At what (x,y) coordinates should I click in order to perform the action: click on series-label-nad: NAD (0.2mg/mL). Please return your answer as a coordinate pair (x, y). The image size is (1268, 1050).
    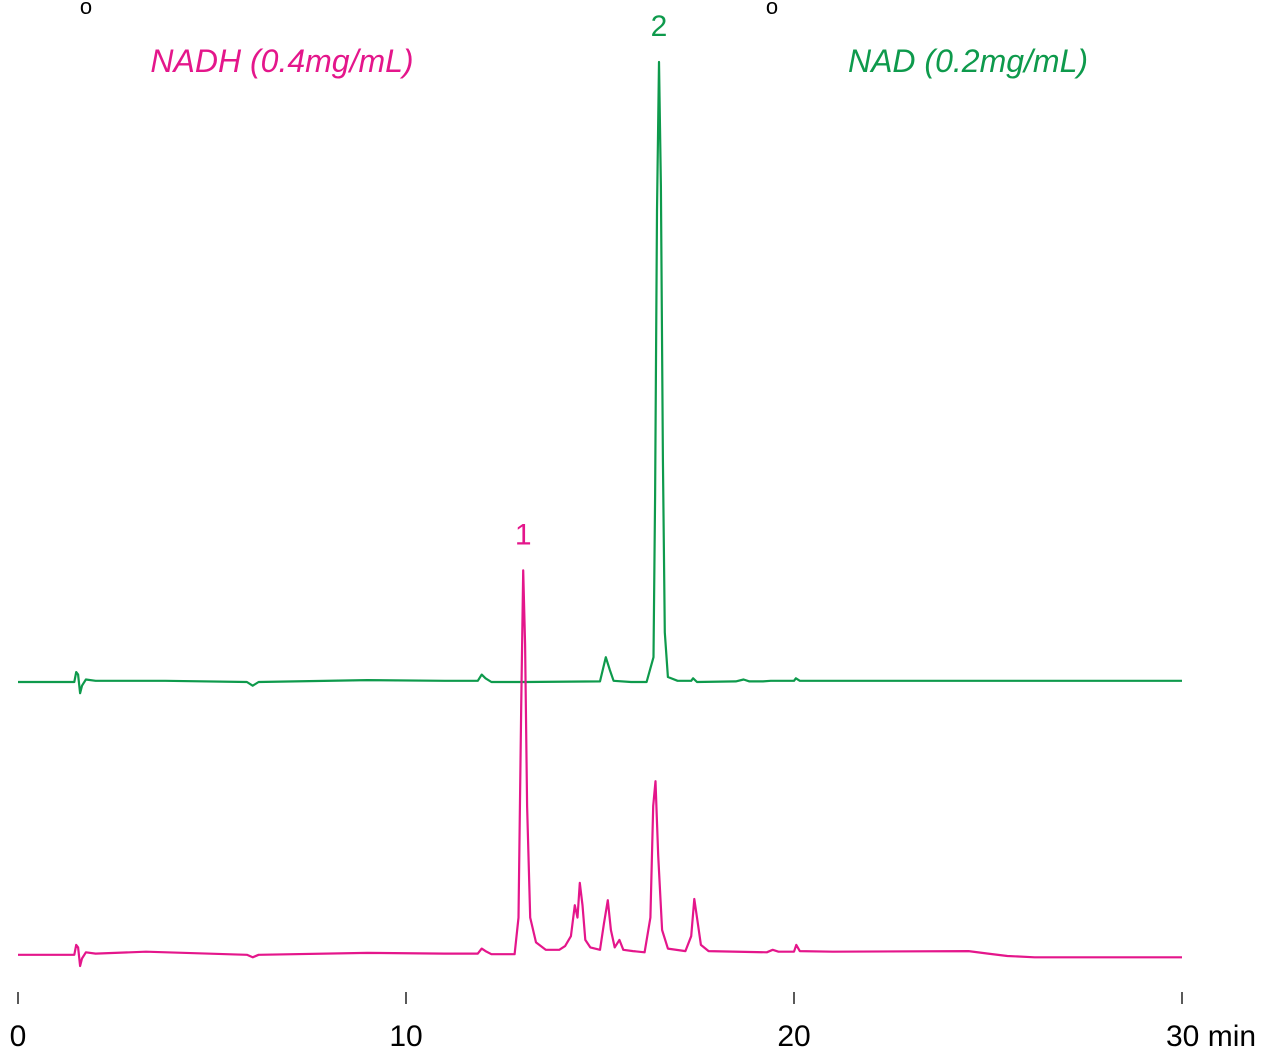
    Looking at the image, I should click on (968, 61).